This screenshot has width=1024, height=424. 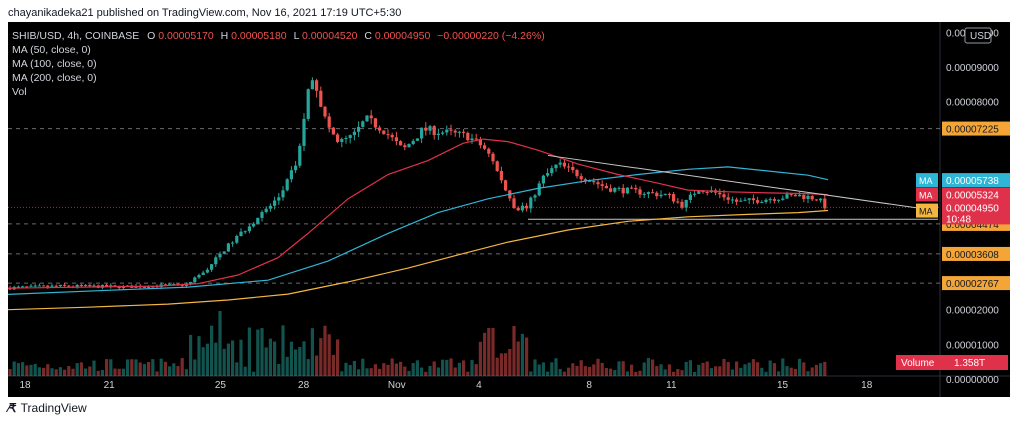 I want to click on currency-label: USD, so click(x=980, y=36).